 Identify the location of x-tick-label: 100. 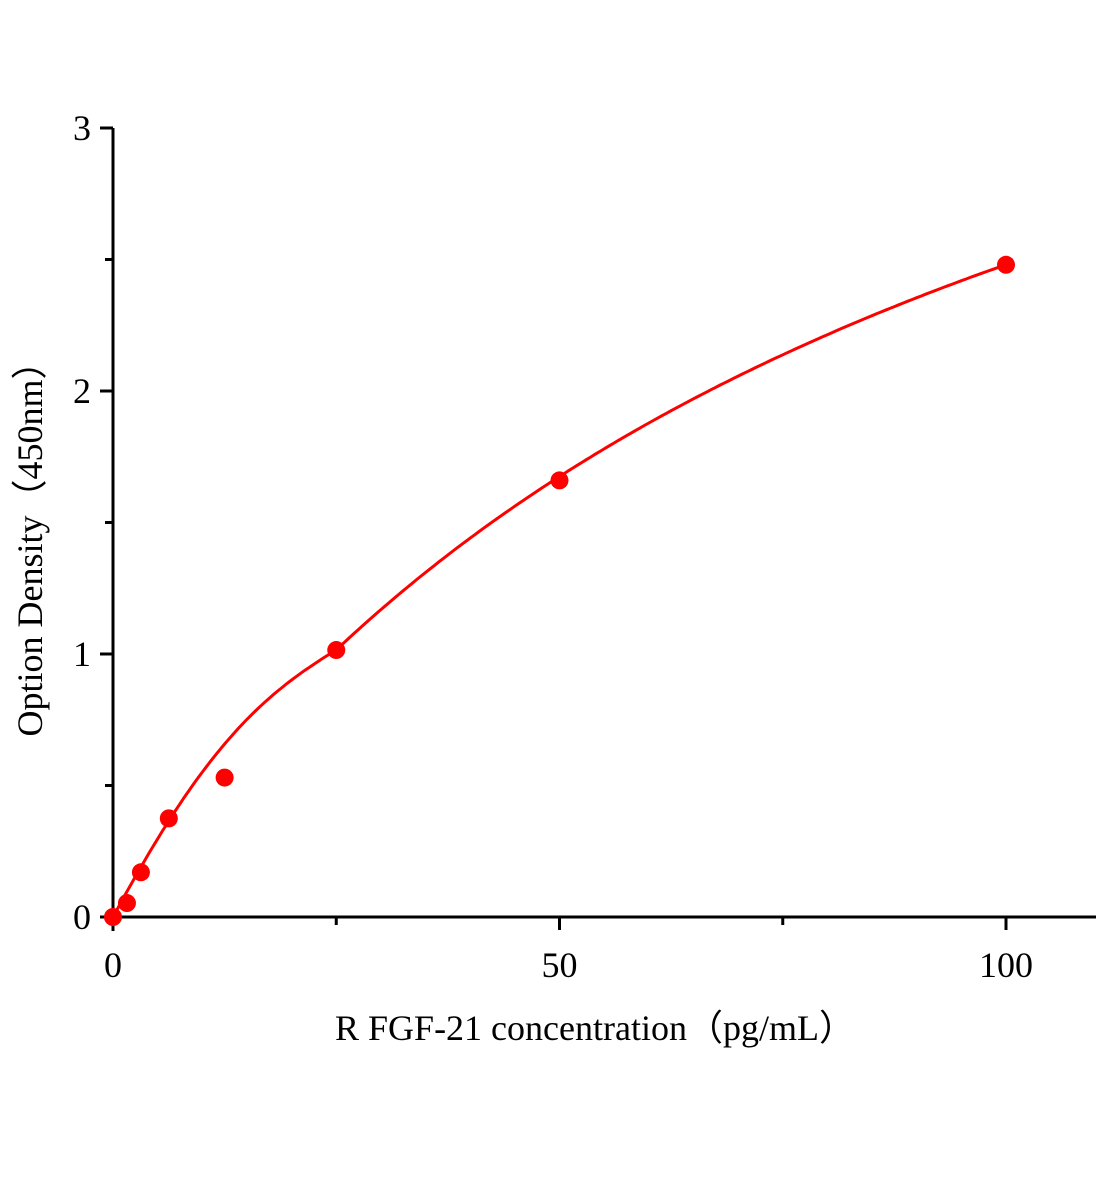
(1006, 965).